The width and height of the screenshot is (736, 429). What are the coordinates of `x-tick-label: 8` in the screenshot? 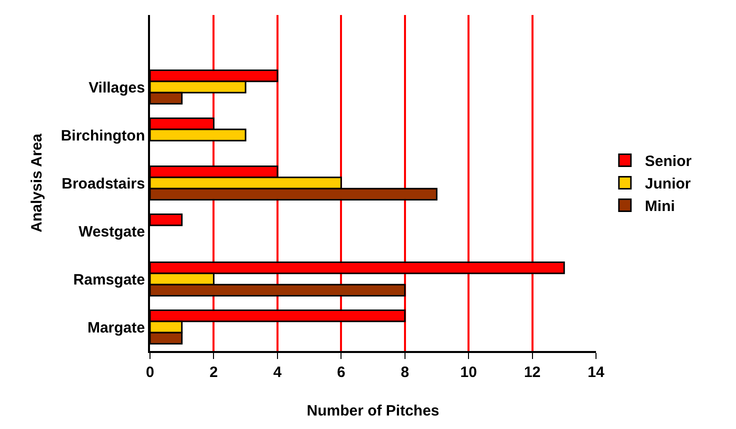 It's located at (405, 372).